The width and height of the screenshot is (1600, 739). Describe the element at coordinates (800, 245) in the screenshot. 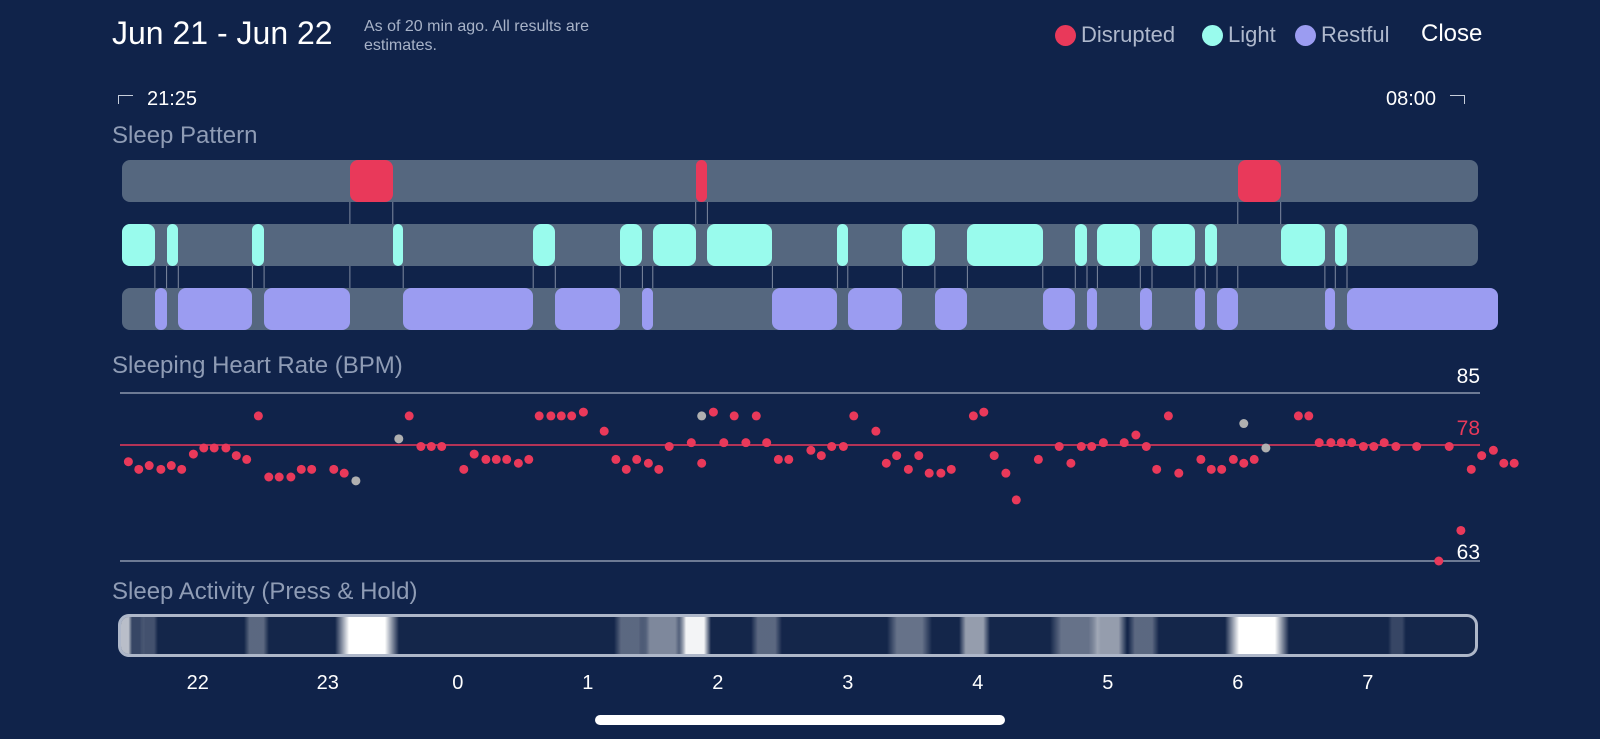

I see `light-track` at that location.